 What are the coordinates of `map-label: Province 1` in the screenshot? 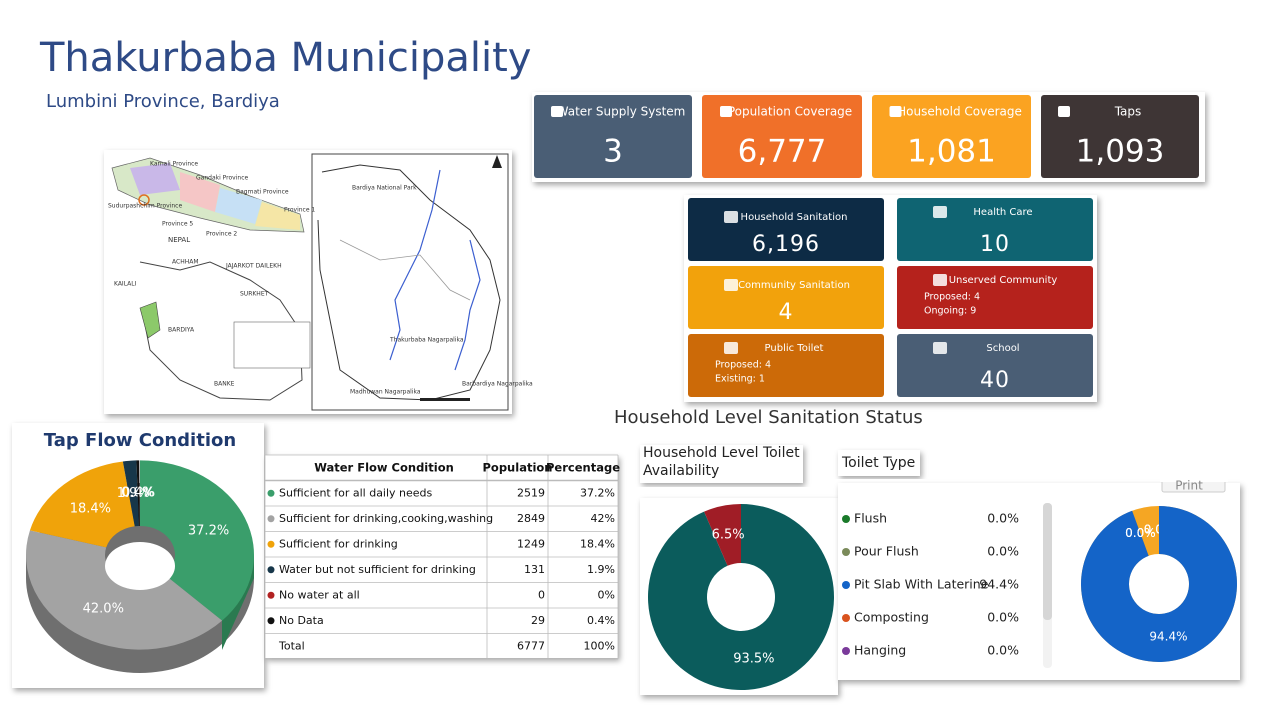 It's located at (299, 210).